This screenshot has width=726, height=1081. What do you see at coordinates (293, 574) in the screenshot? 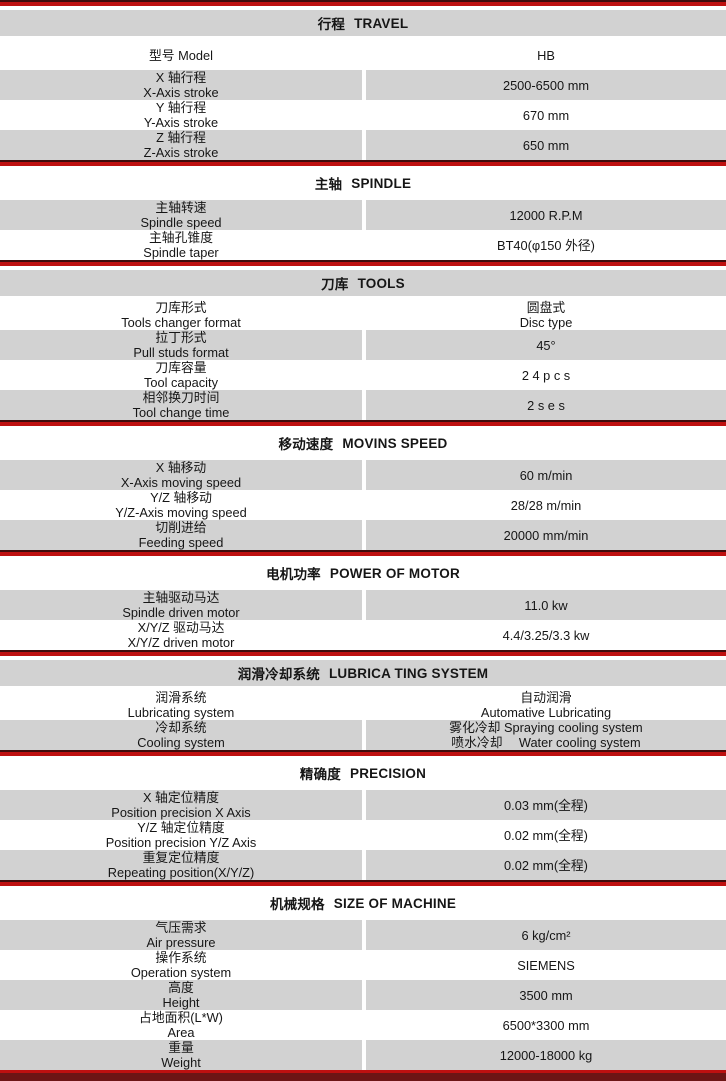
I see `section-title-zh: 电机功率` at bounding box center [293, 574].